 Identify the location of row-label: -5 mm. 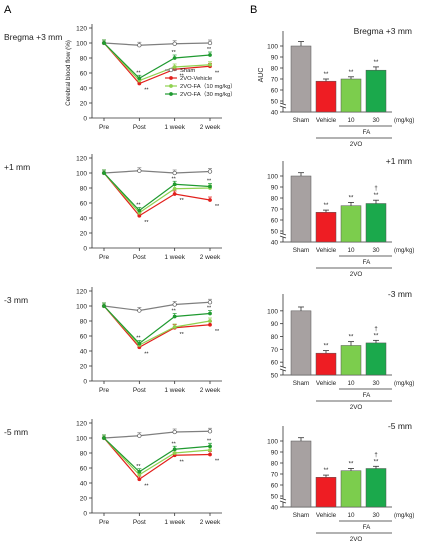
(16, 432).